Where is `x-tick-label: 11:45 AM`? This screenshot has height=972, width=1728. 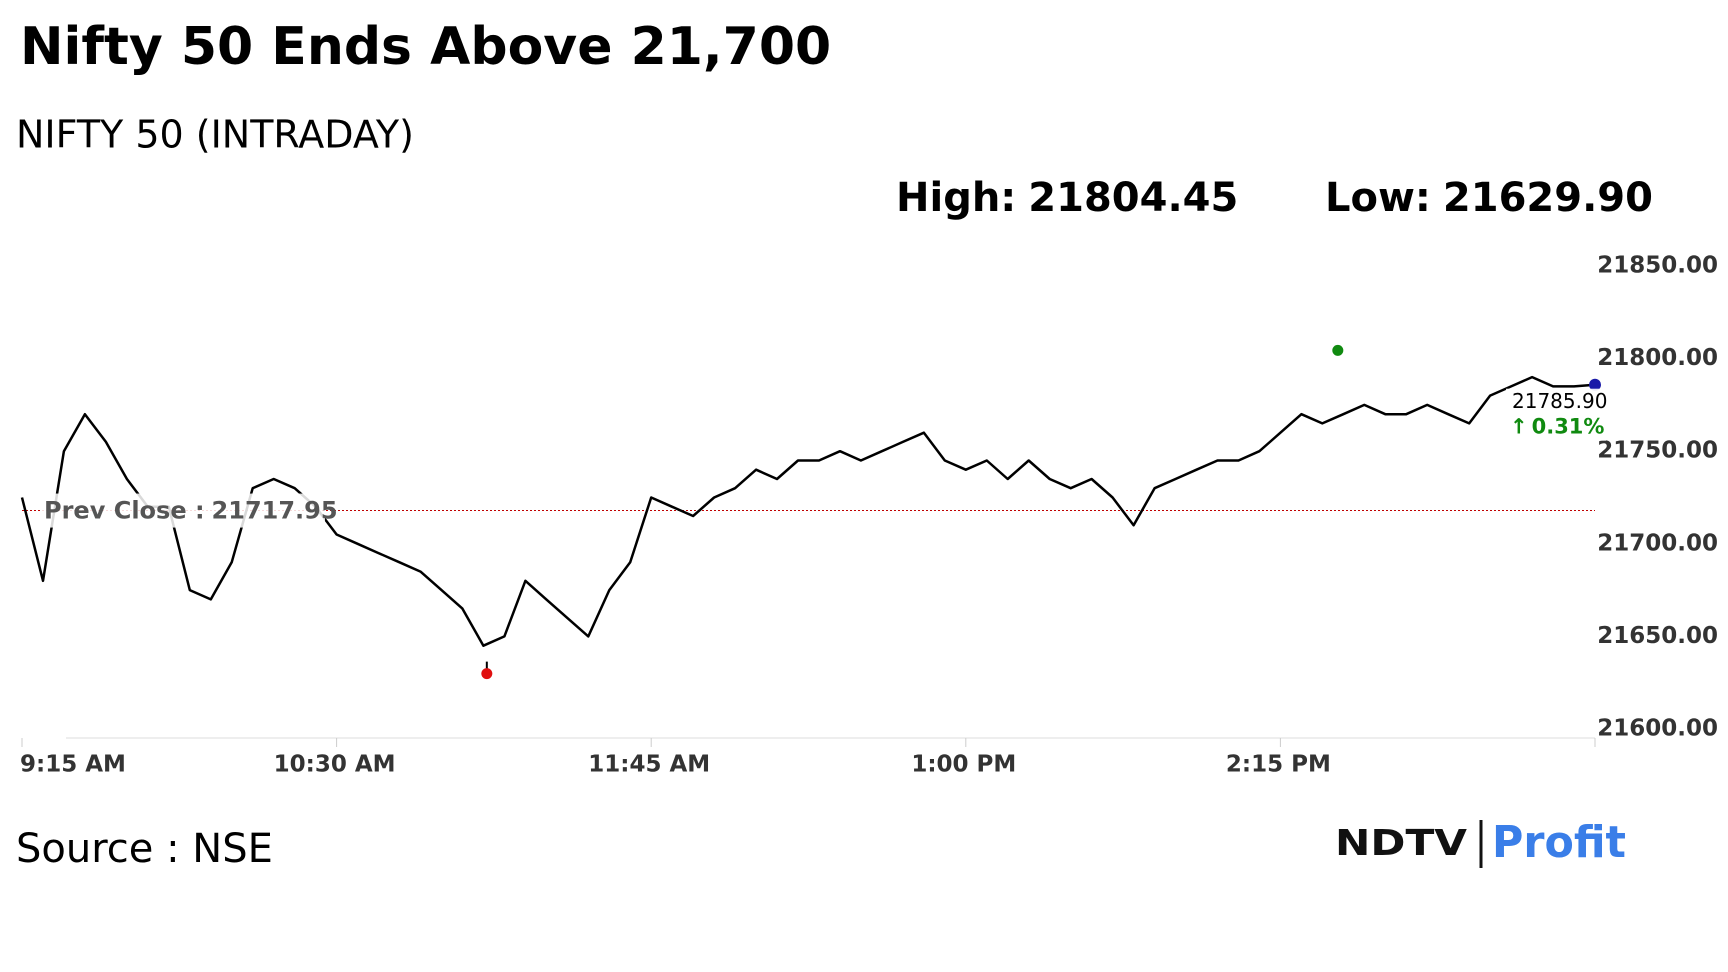 x-tick-label: 11:45 AM is located at coordinates (649, 765).